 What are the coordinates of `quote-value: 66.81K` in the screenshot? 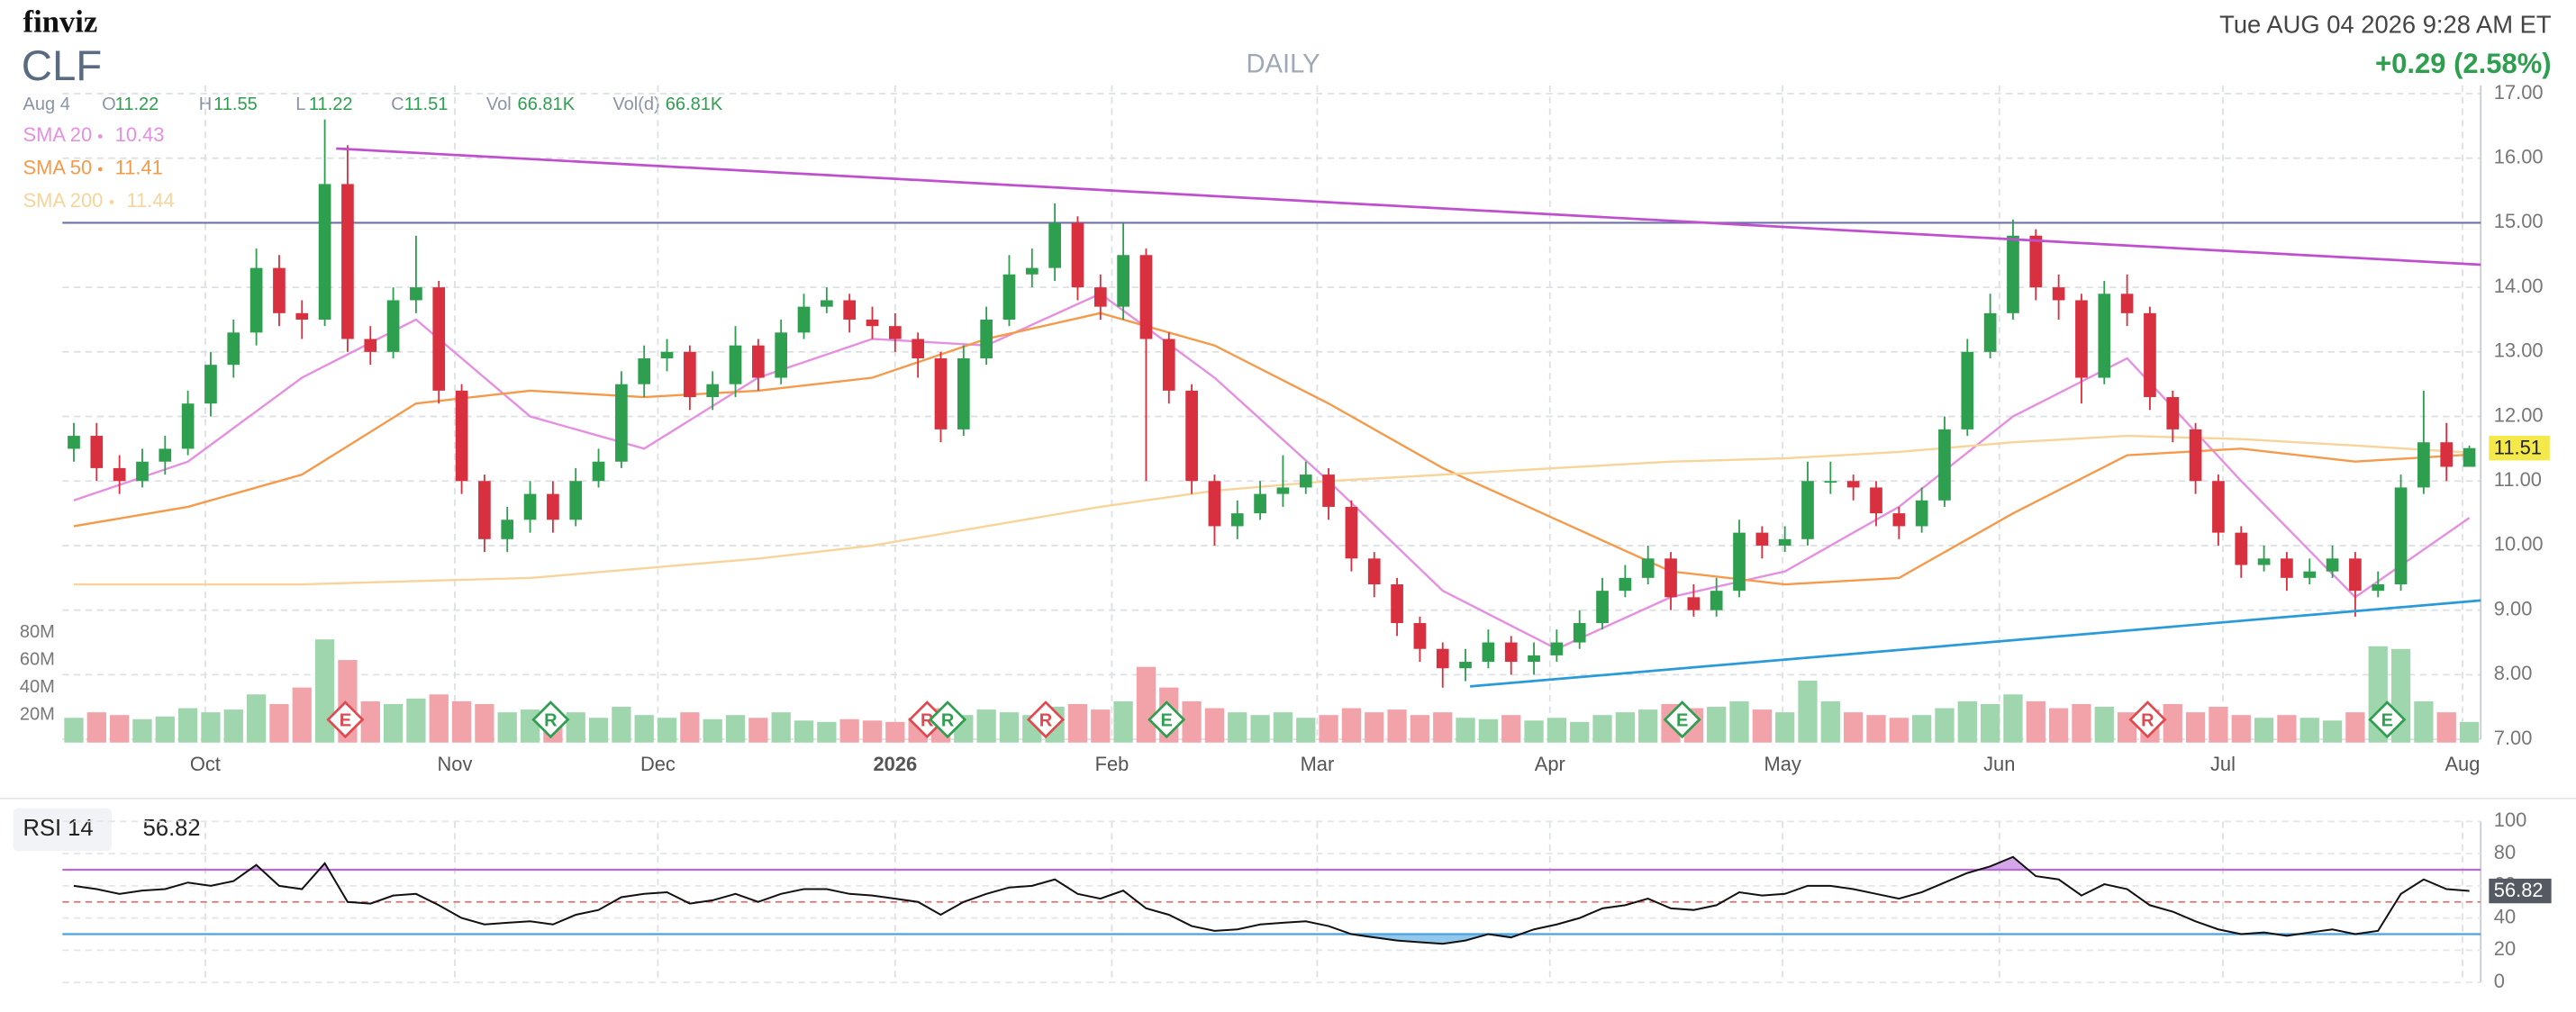 It's located at (547, 104).